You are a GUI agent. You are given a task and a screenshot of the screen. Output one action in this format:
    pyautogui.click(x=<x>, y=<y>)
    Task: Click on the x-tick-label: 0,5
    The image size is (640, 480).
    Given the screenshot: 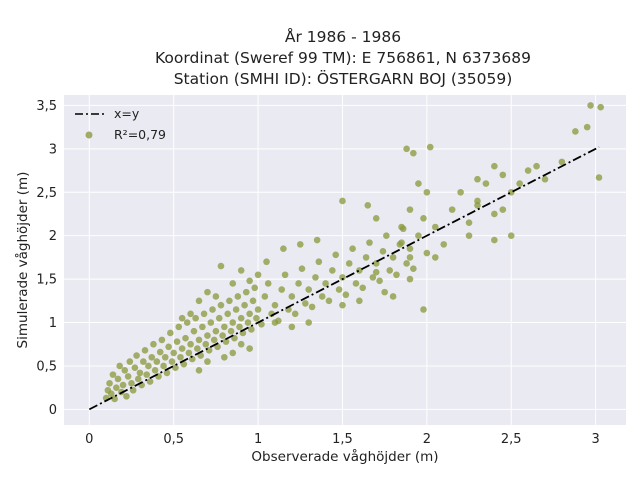 What is the action you would take?
    pyautogui.click(x=173, y=439)
    